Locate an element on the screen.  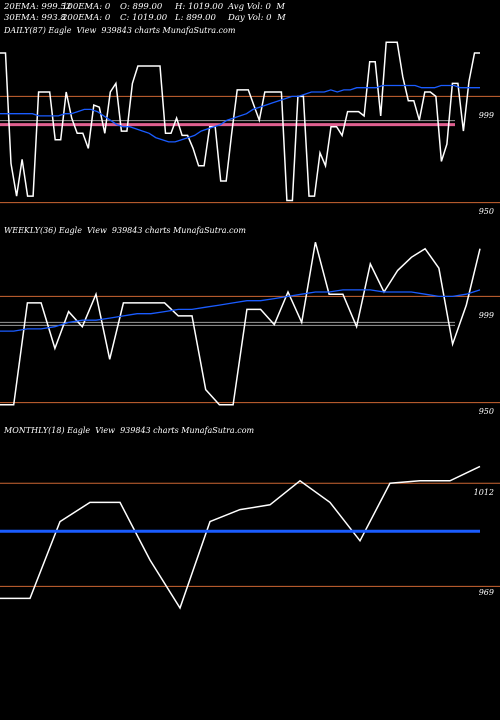
dayvol-readout: Day Vol: 0 M is located at coordinates (257, 18).